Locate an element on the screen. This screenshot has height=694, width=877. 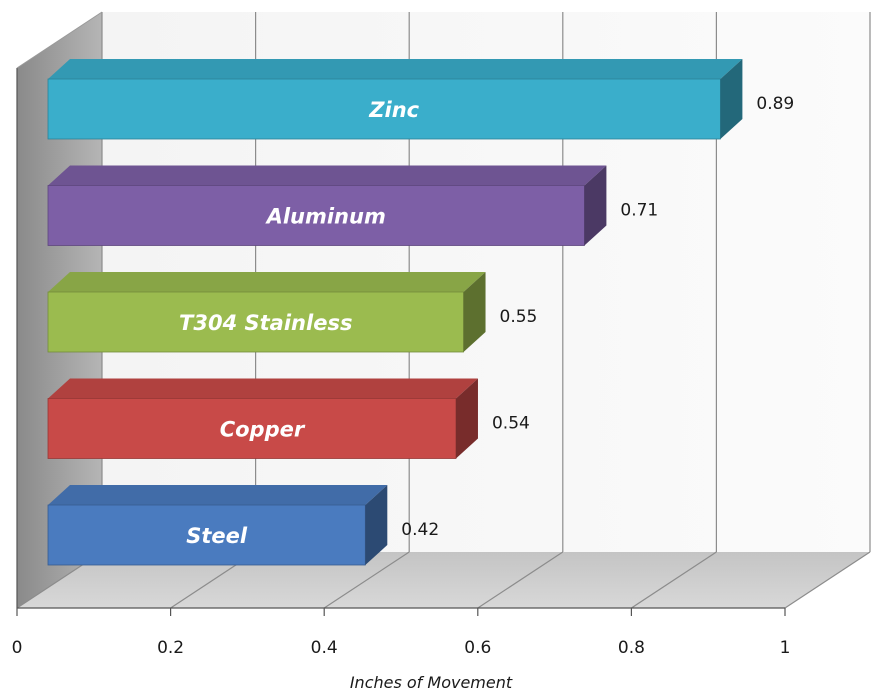
x-tick-label: 0.4 is located at coordinates (324, 648).